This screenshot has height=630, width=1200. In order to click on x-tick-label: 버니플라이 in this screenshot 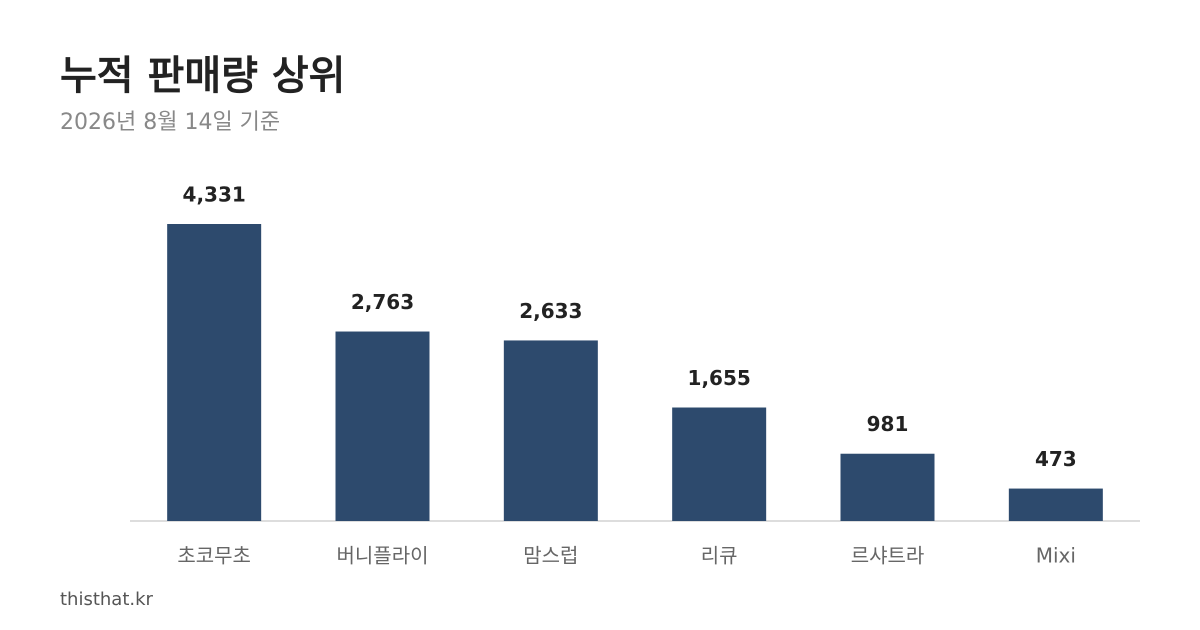, I will do `click(383, 556)`.